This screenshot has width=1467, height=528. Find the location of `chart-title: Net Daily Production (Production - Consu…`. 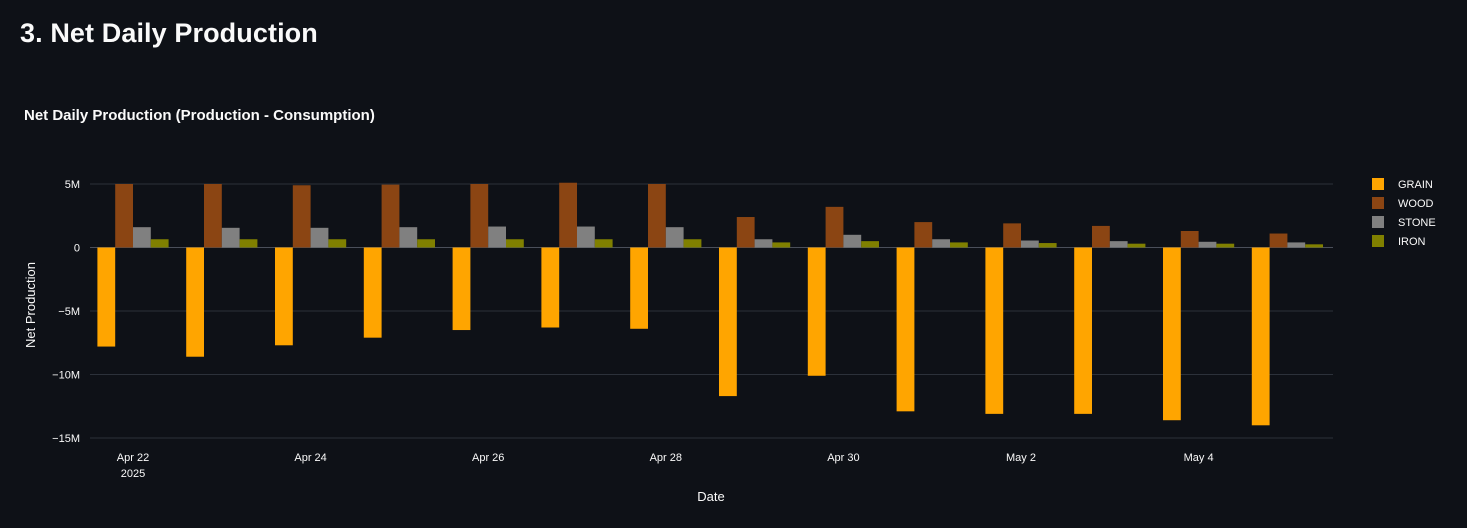

chart-title: Net Daily Production (Production - Consu… is located at coordinates (199, 115).